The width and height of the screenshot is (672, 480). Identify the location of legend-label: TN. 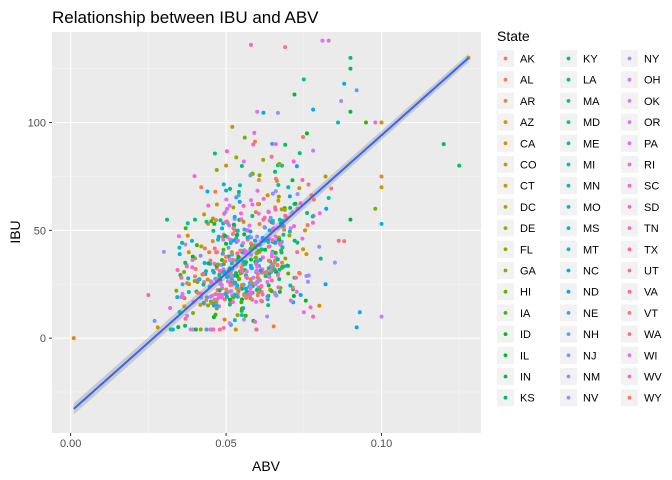
(651, 229).